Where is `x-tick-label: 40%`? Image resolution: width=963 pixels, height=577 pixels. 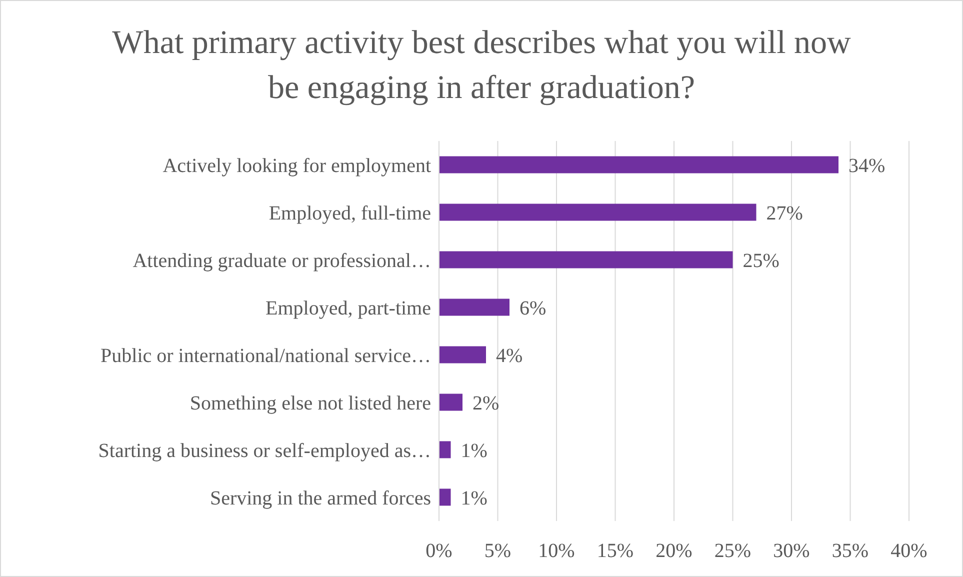 x-tick-label: 40% is located at coordinates (909, 551).